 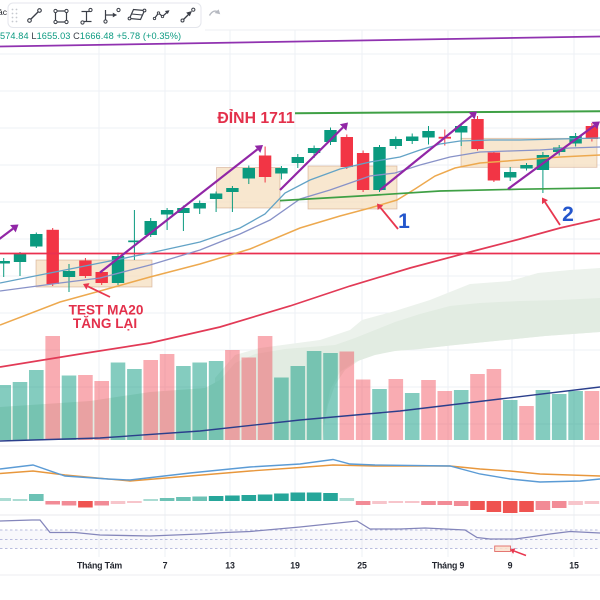 What do you see at coordinates (105, 323) in the screenshot?
I see `svg-text: TĂNG LẠI` at bounding box center [105, 323].